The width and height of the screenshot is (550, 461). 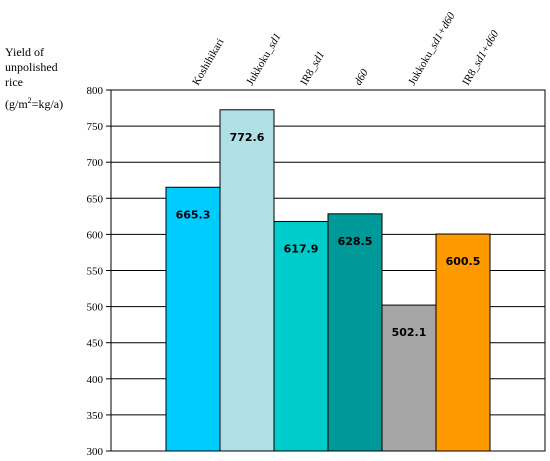 What do you see at coordinates (95, 344) in the screenshot?
I see `y-tick-label: 450` at bounding box center [95, 344].